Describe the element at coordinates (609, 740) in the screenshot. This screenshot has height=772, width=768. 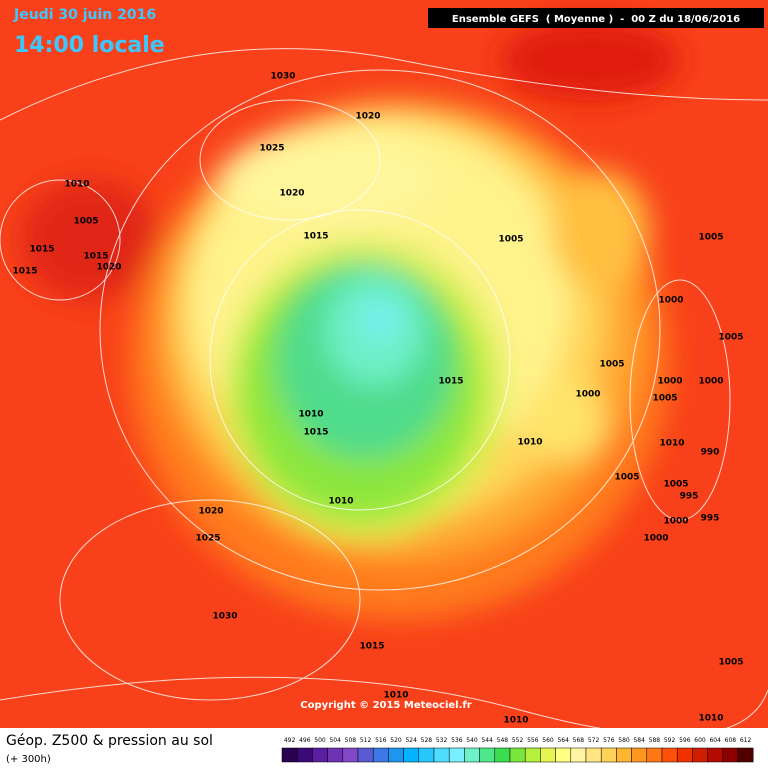
I see `scale-label: 576` at that location.